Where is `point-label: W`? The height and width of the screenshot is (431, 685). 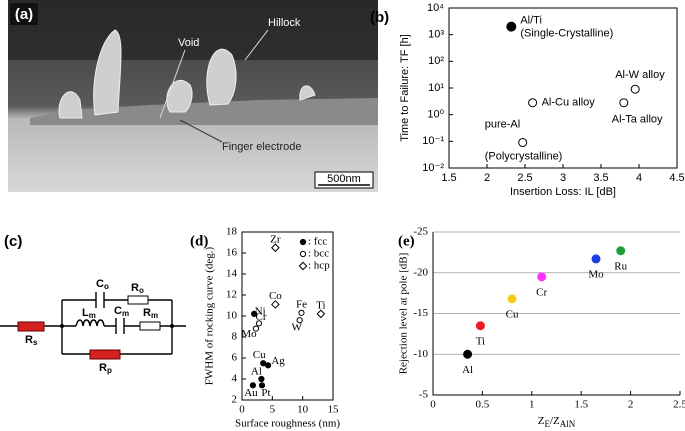 point-label: W is located at coordinates (296, 328).